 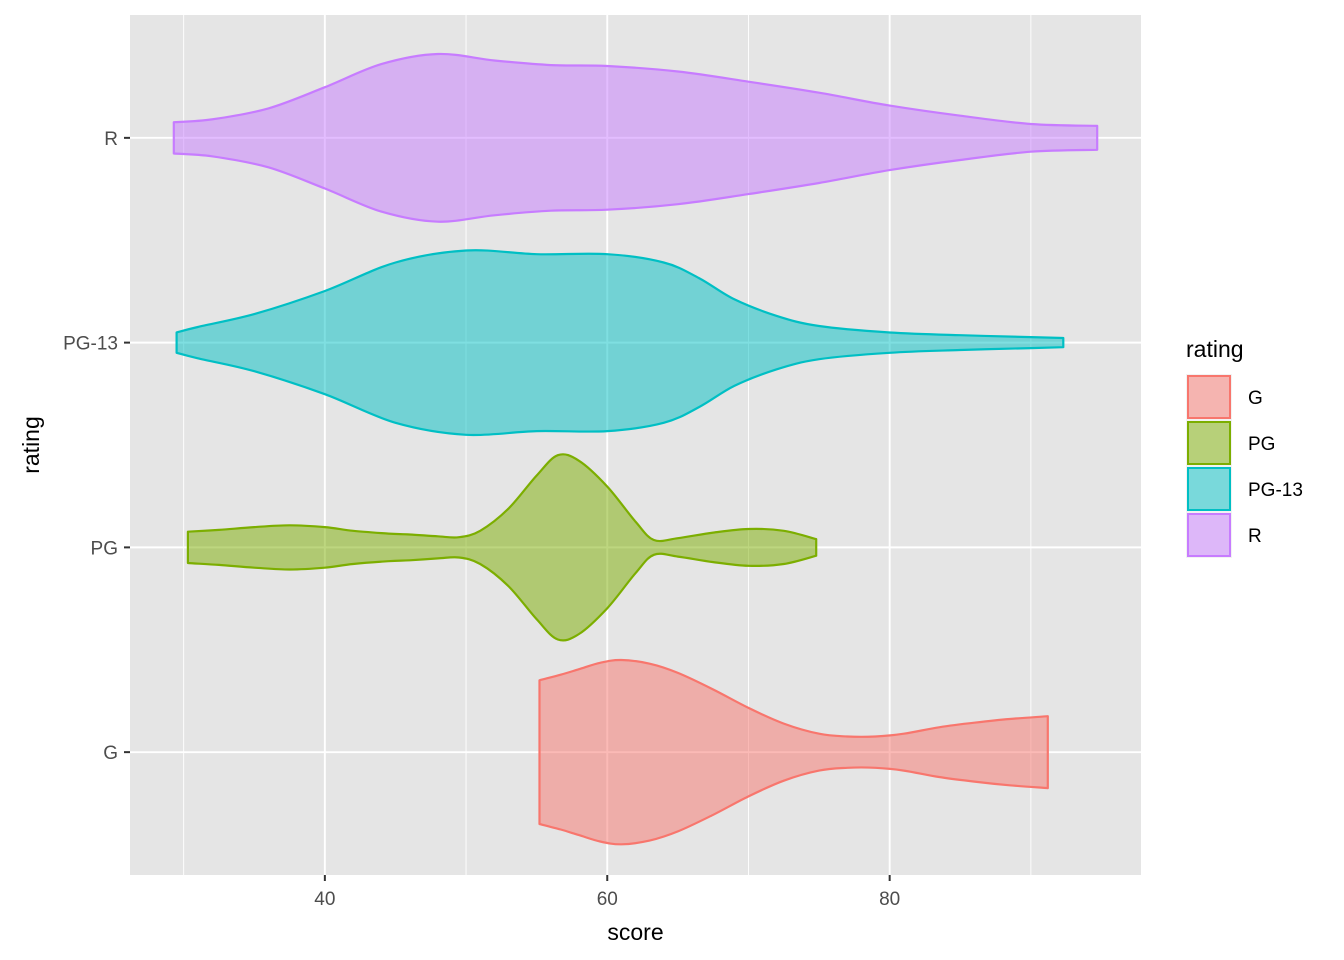 I want to click on legend-label: R, so click(x=1255, y=536).